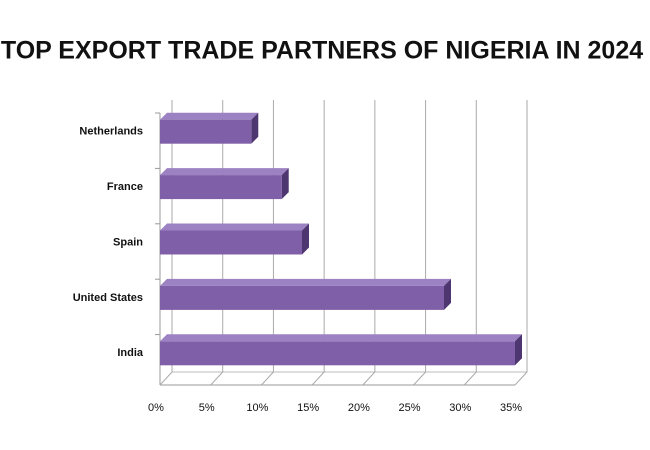  What do you see at coordinates (207, 408) in the screenshot?
I see `x-tick-label: 5%` at bounding box center [207, 408].